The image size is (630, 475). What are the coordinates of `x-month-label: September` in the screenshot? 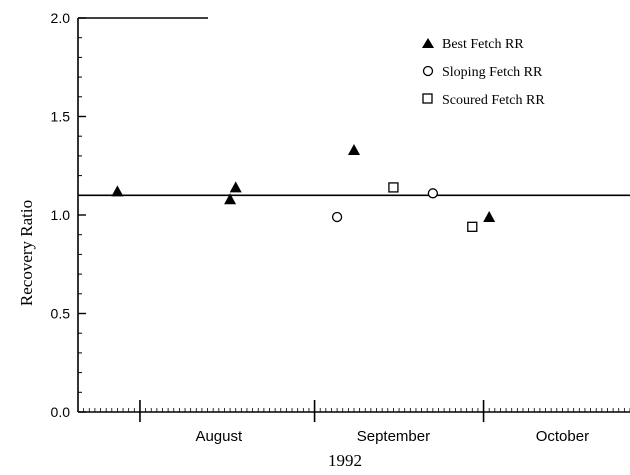 It's located at (393, 436).